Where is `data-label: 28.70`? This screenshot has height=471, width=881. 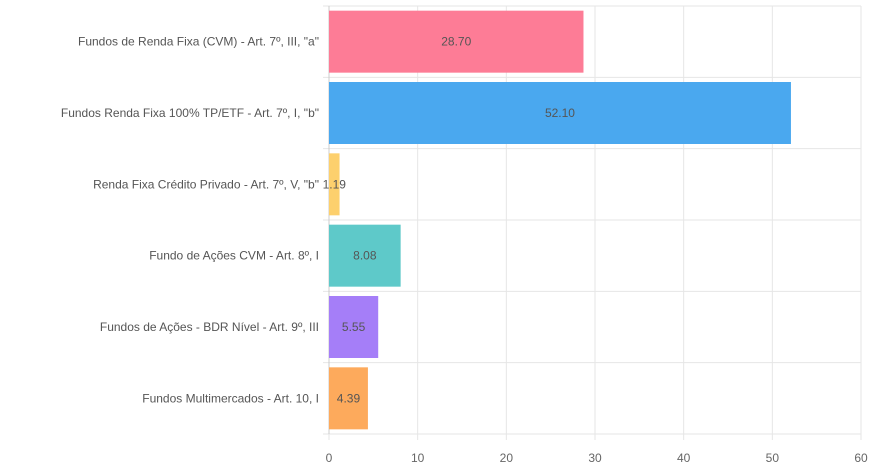 data-label: 28.70 is located at coordinates (456, 42).